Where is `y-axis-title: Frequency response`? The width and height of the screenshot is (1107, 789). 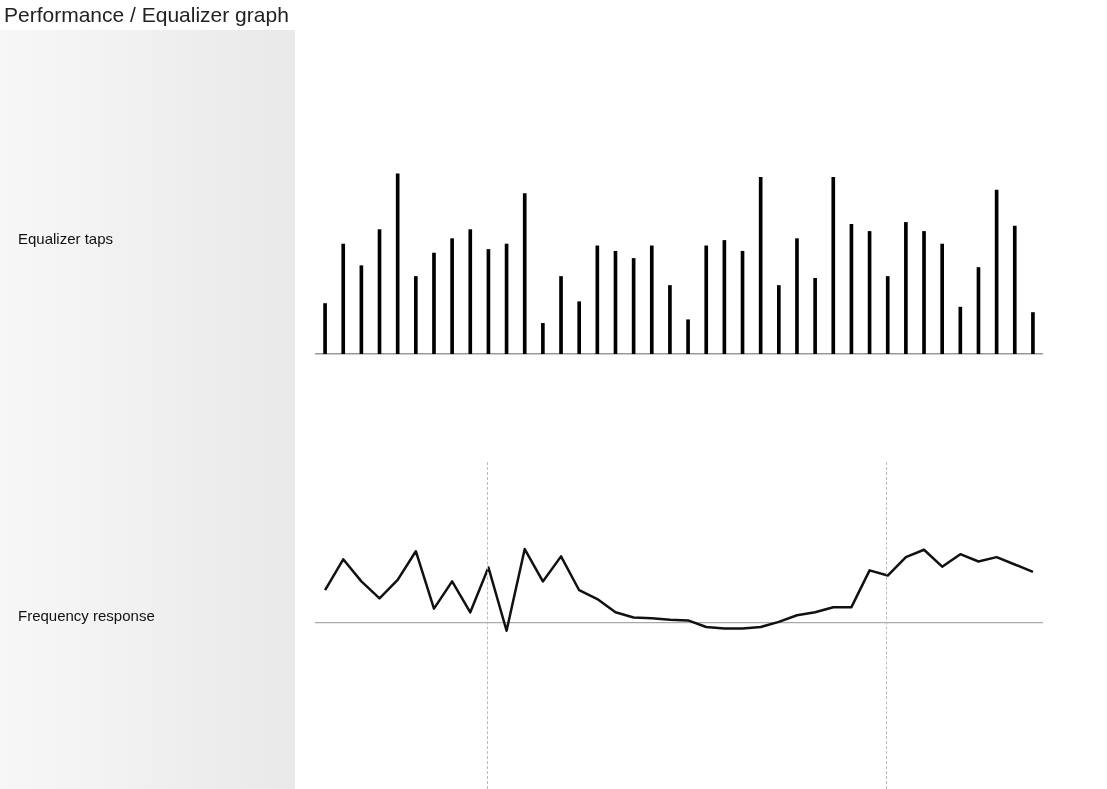 y-axis-title: Frequency response is located at coordinates (86, 615).